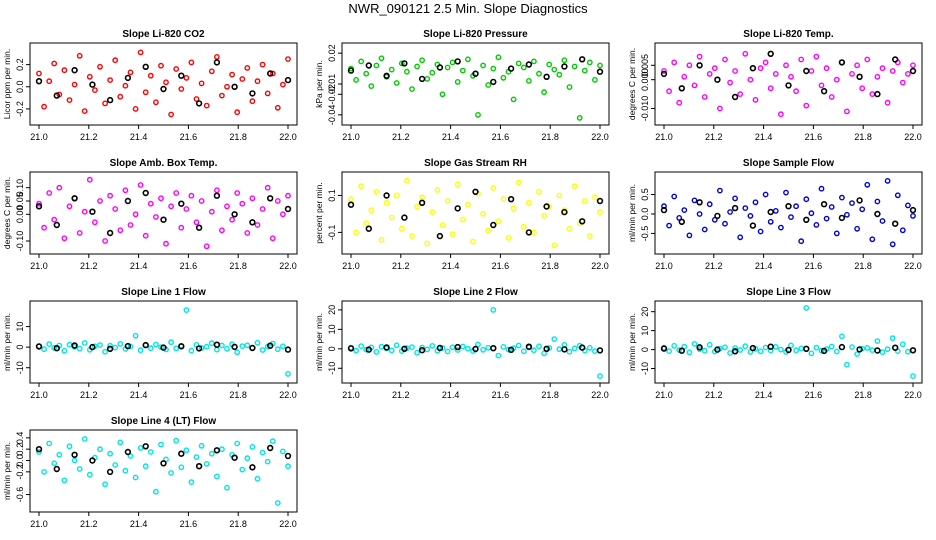 Image resolution: width=936 pixels, height=540 pixels. Describe the element at coordinates (238, 137) in the screenshot. I see `x-tick-label: 21.8` at that location.